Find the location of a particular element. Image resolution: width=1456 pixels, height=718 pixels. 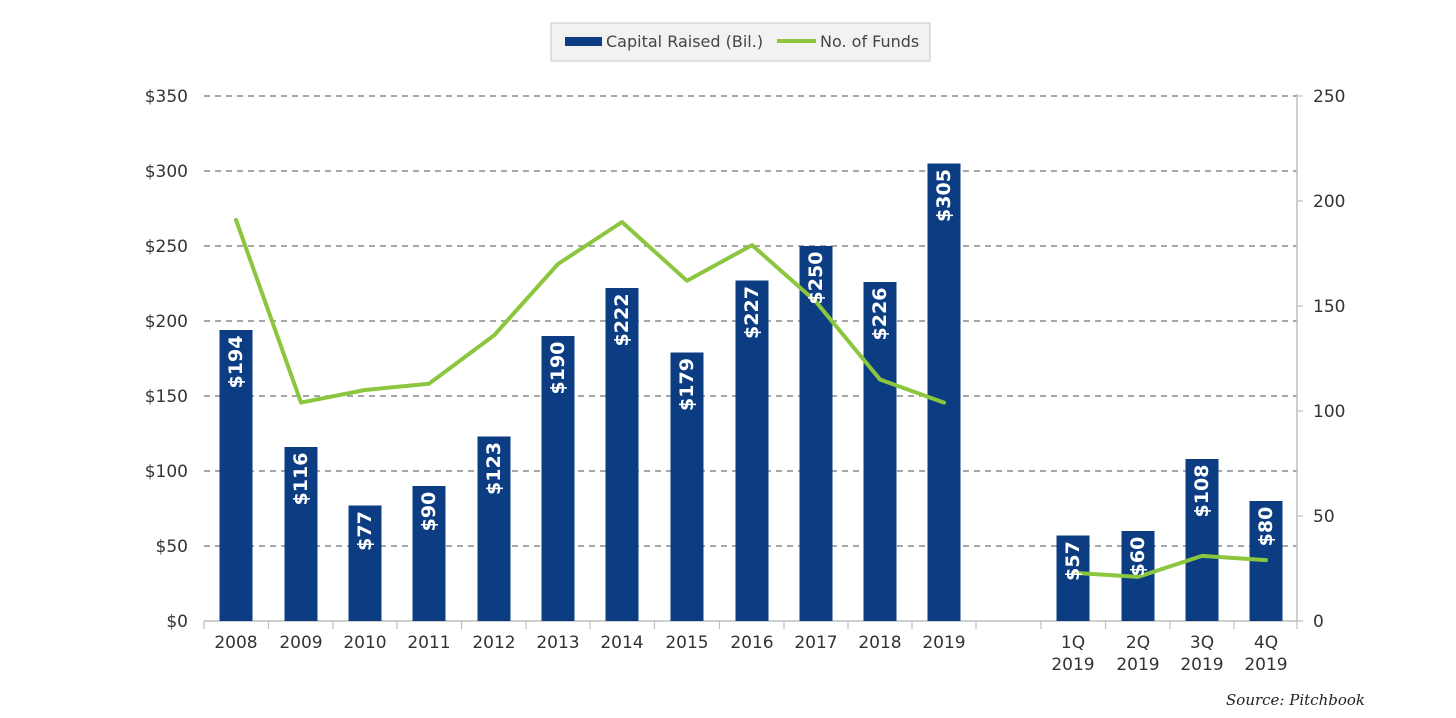

legend-swatch-bar is located at coordinates (583, 41).